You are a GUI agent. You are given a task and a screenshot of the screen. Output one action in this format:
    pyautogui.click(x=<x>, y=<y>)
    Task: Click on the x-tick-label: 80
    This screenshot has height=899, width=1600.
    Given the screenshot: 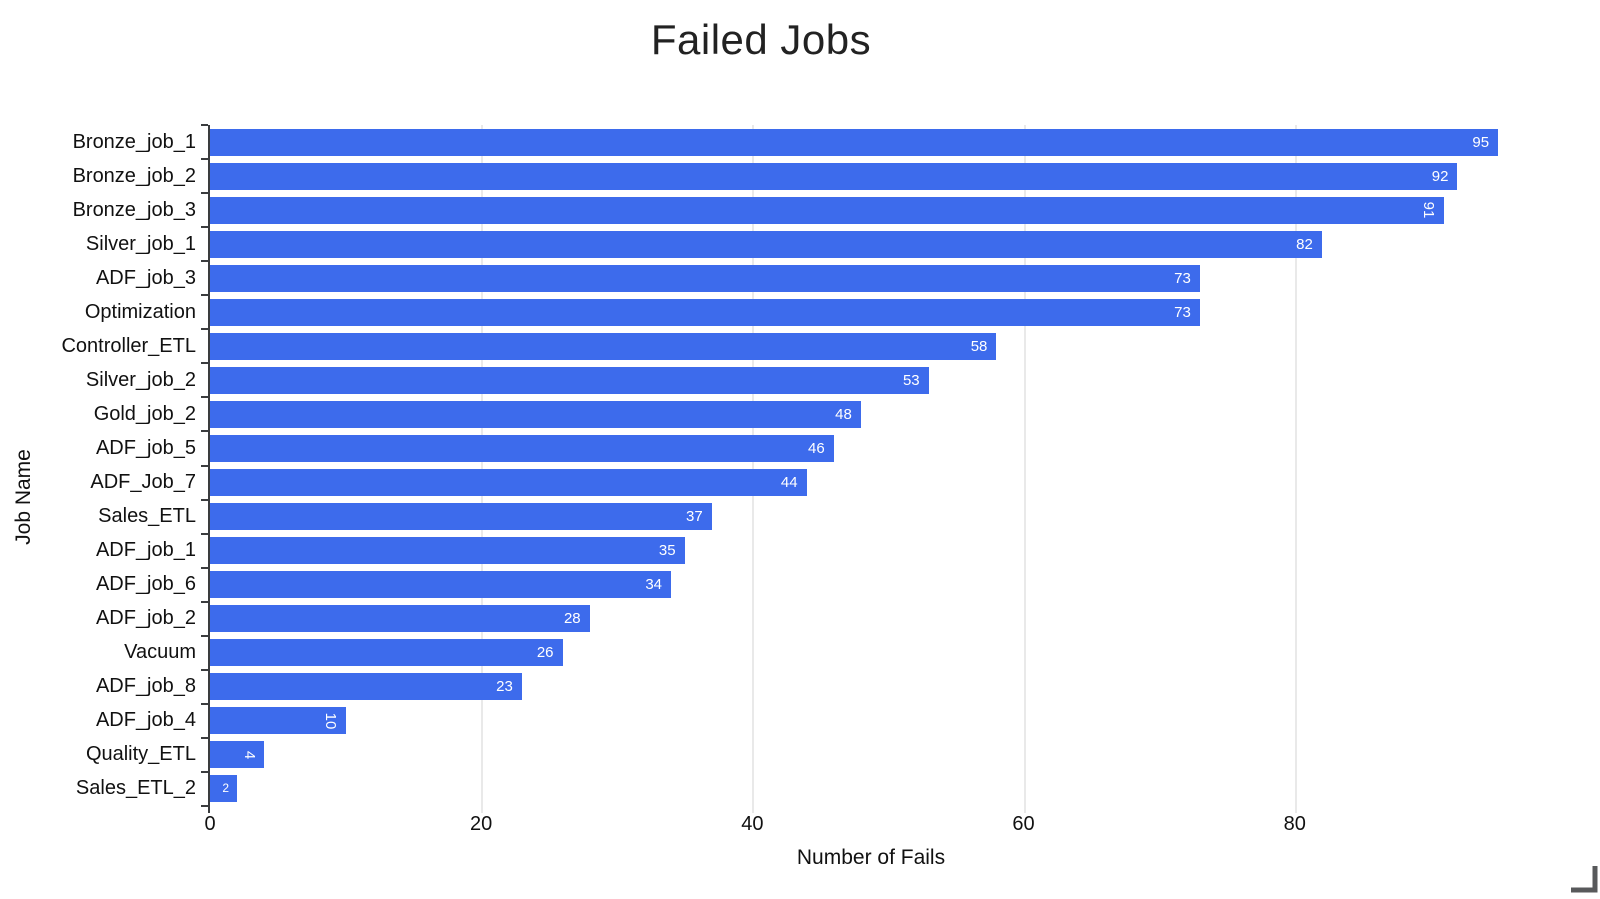 What is the action you would take?
    pyautogui.click(x=1294, y=824)
    